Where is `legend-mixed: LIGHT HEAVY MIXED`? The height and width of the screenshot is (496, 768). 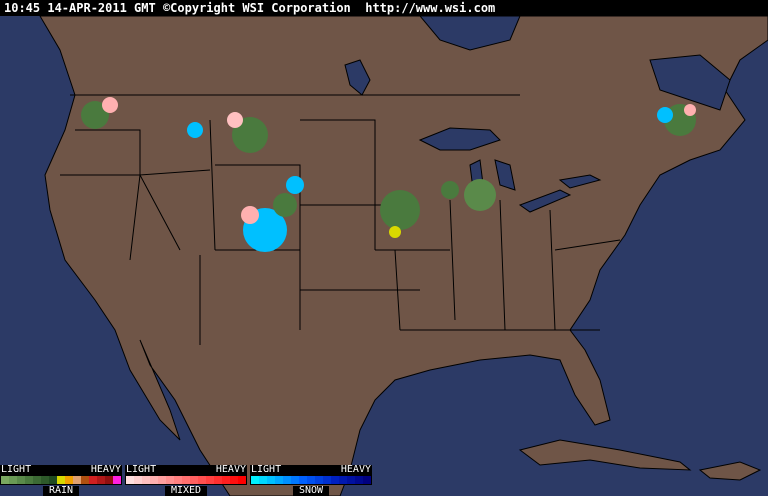 legend-mixed: LIGHT HEAVY MIXED is located at coordinates (186, 480).